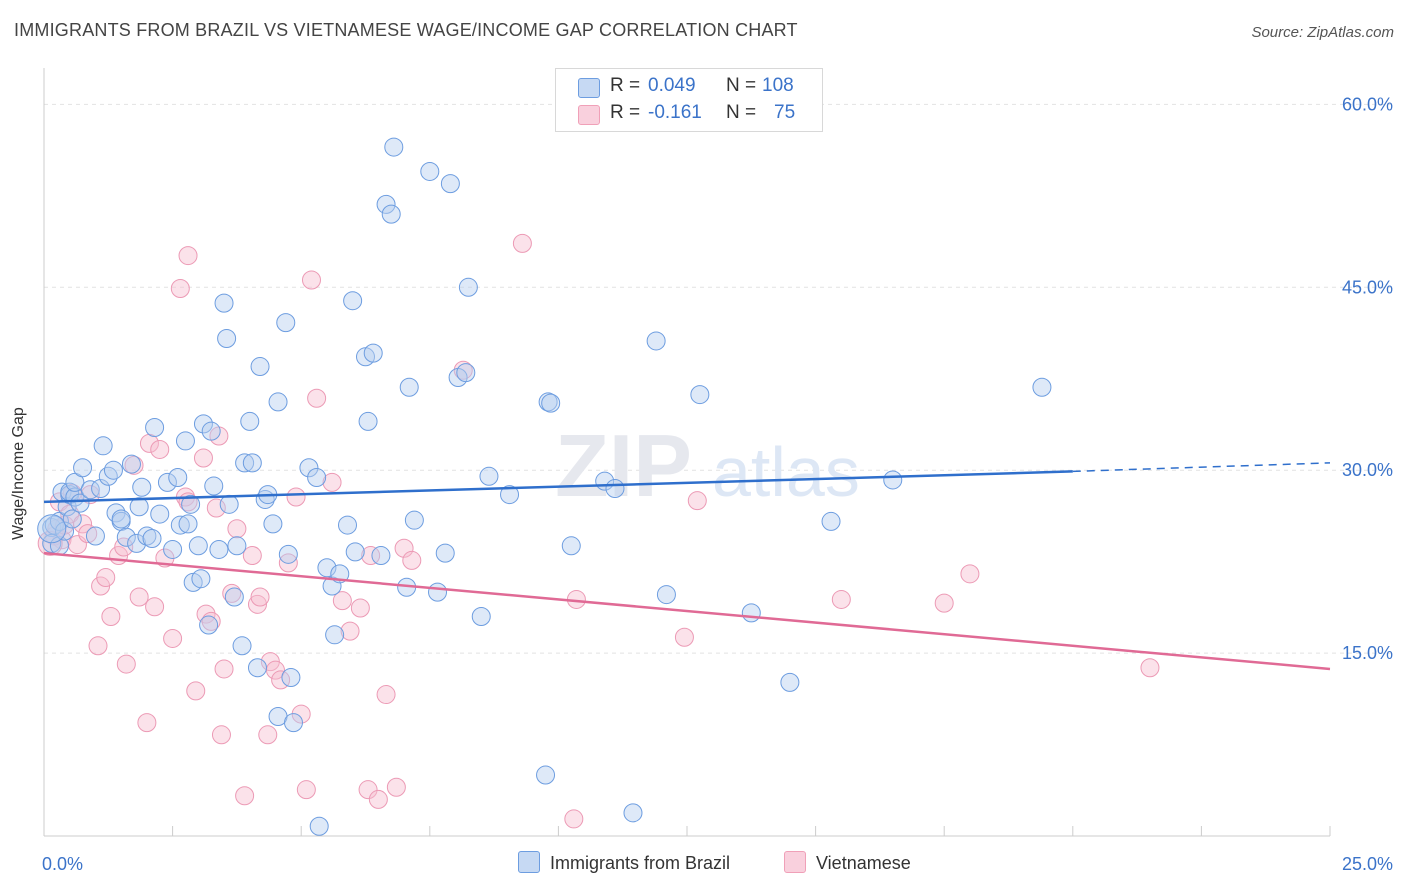 This screenshot has height=892, width=1406. I want to click on bottom-legend-swatch-brazil, so click(529, 862).